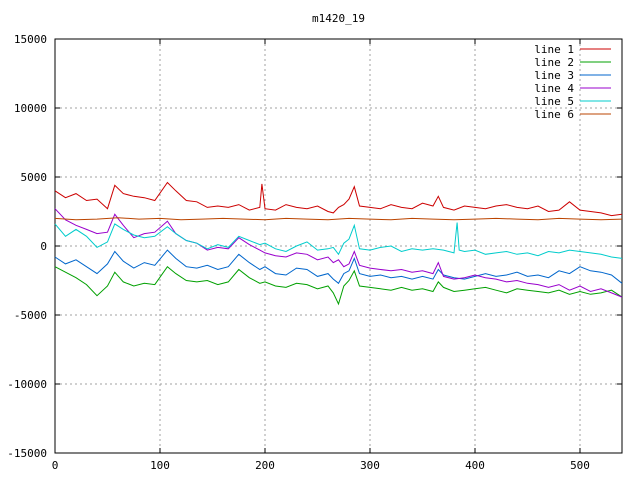  Describe the element at coordinates (34, 177) in the screenshot. I see `y-tick-label: 5000` at that location.